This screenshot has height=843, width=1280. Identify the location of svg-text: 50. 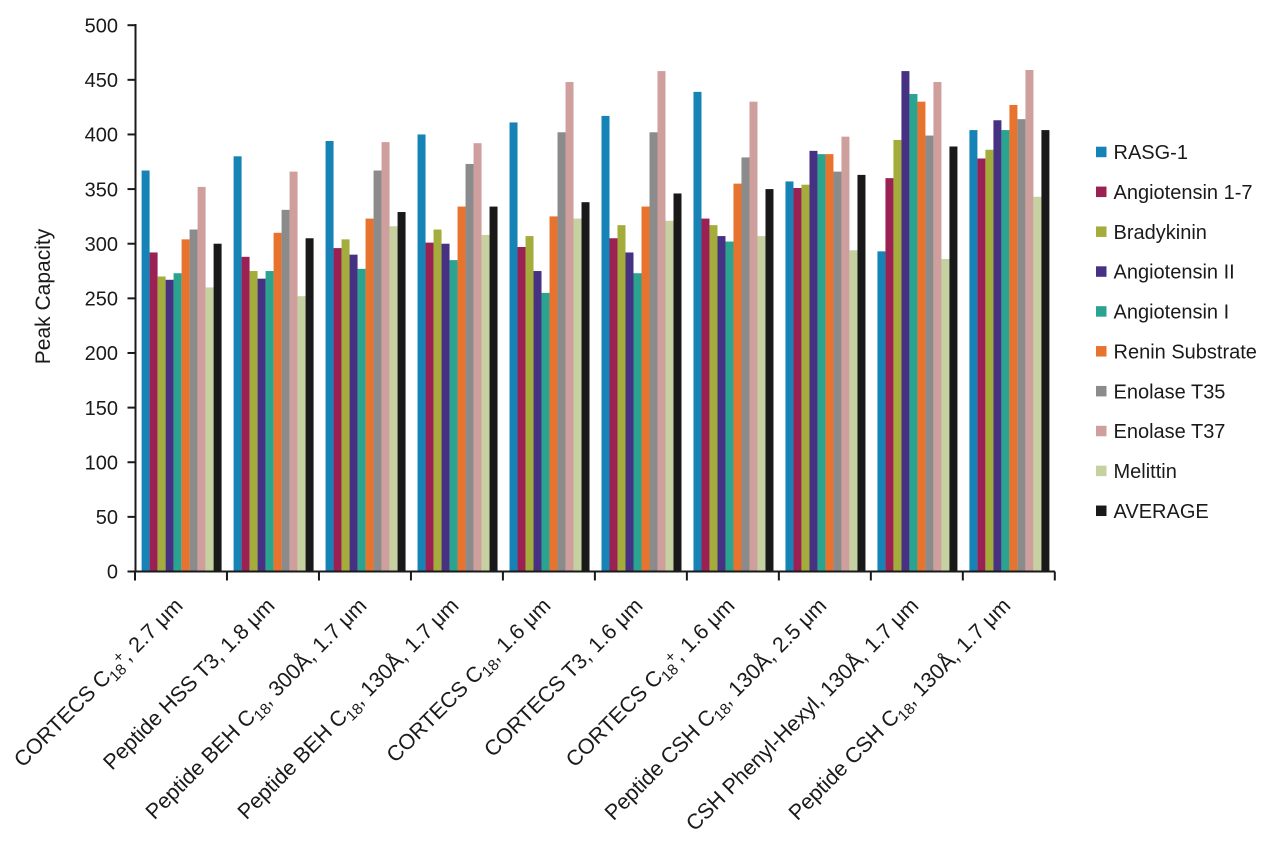
(107, 518).